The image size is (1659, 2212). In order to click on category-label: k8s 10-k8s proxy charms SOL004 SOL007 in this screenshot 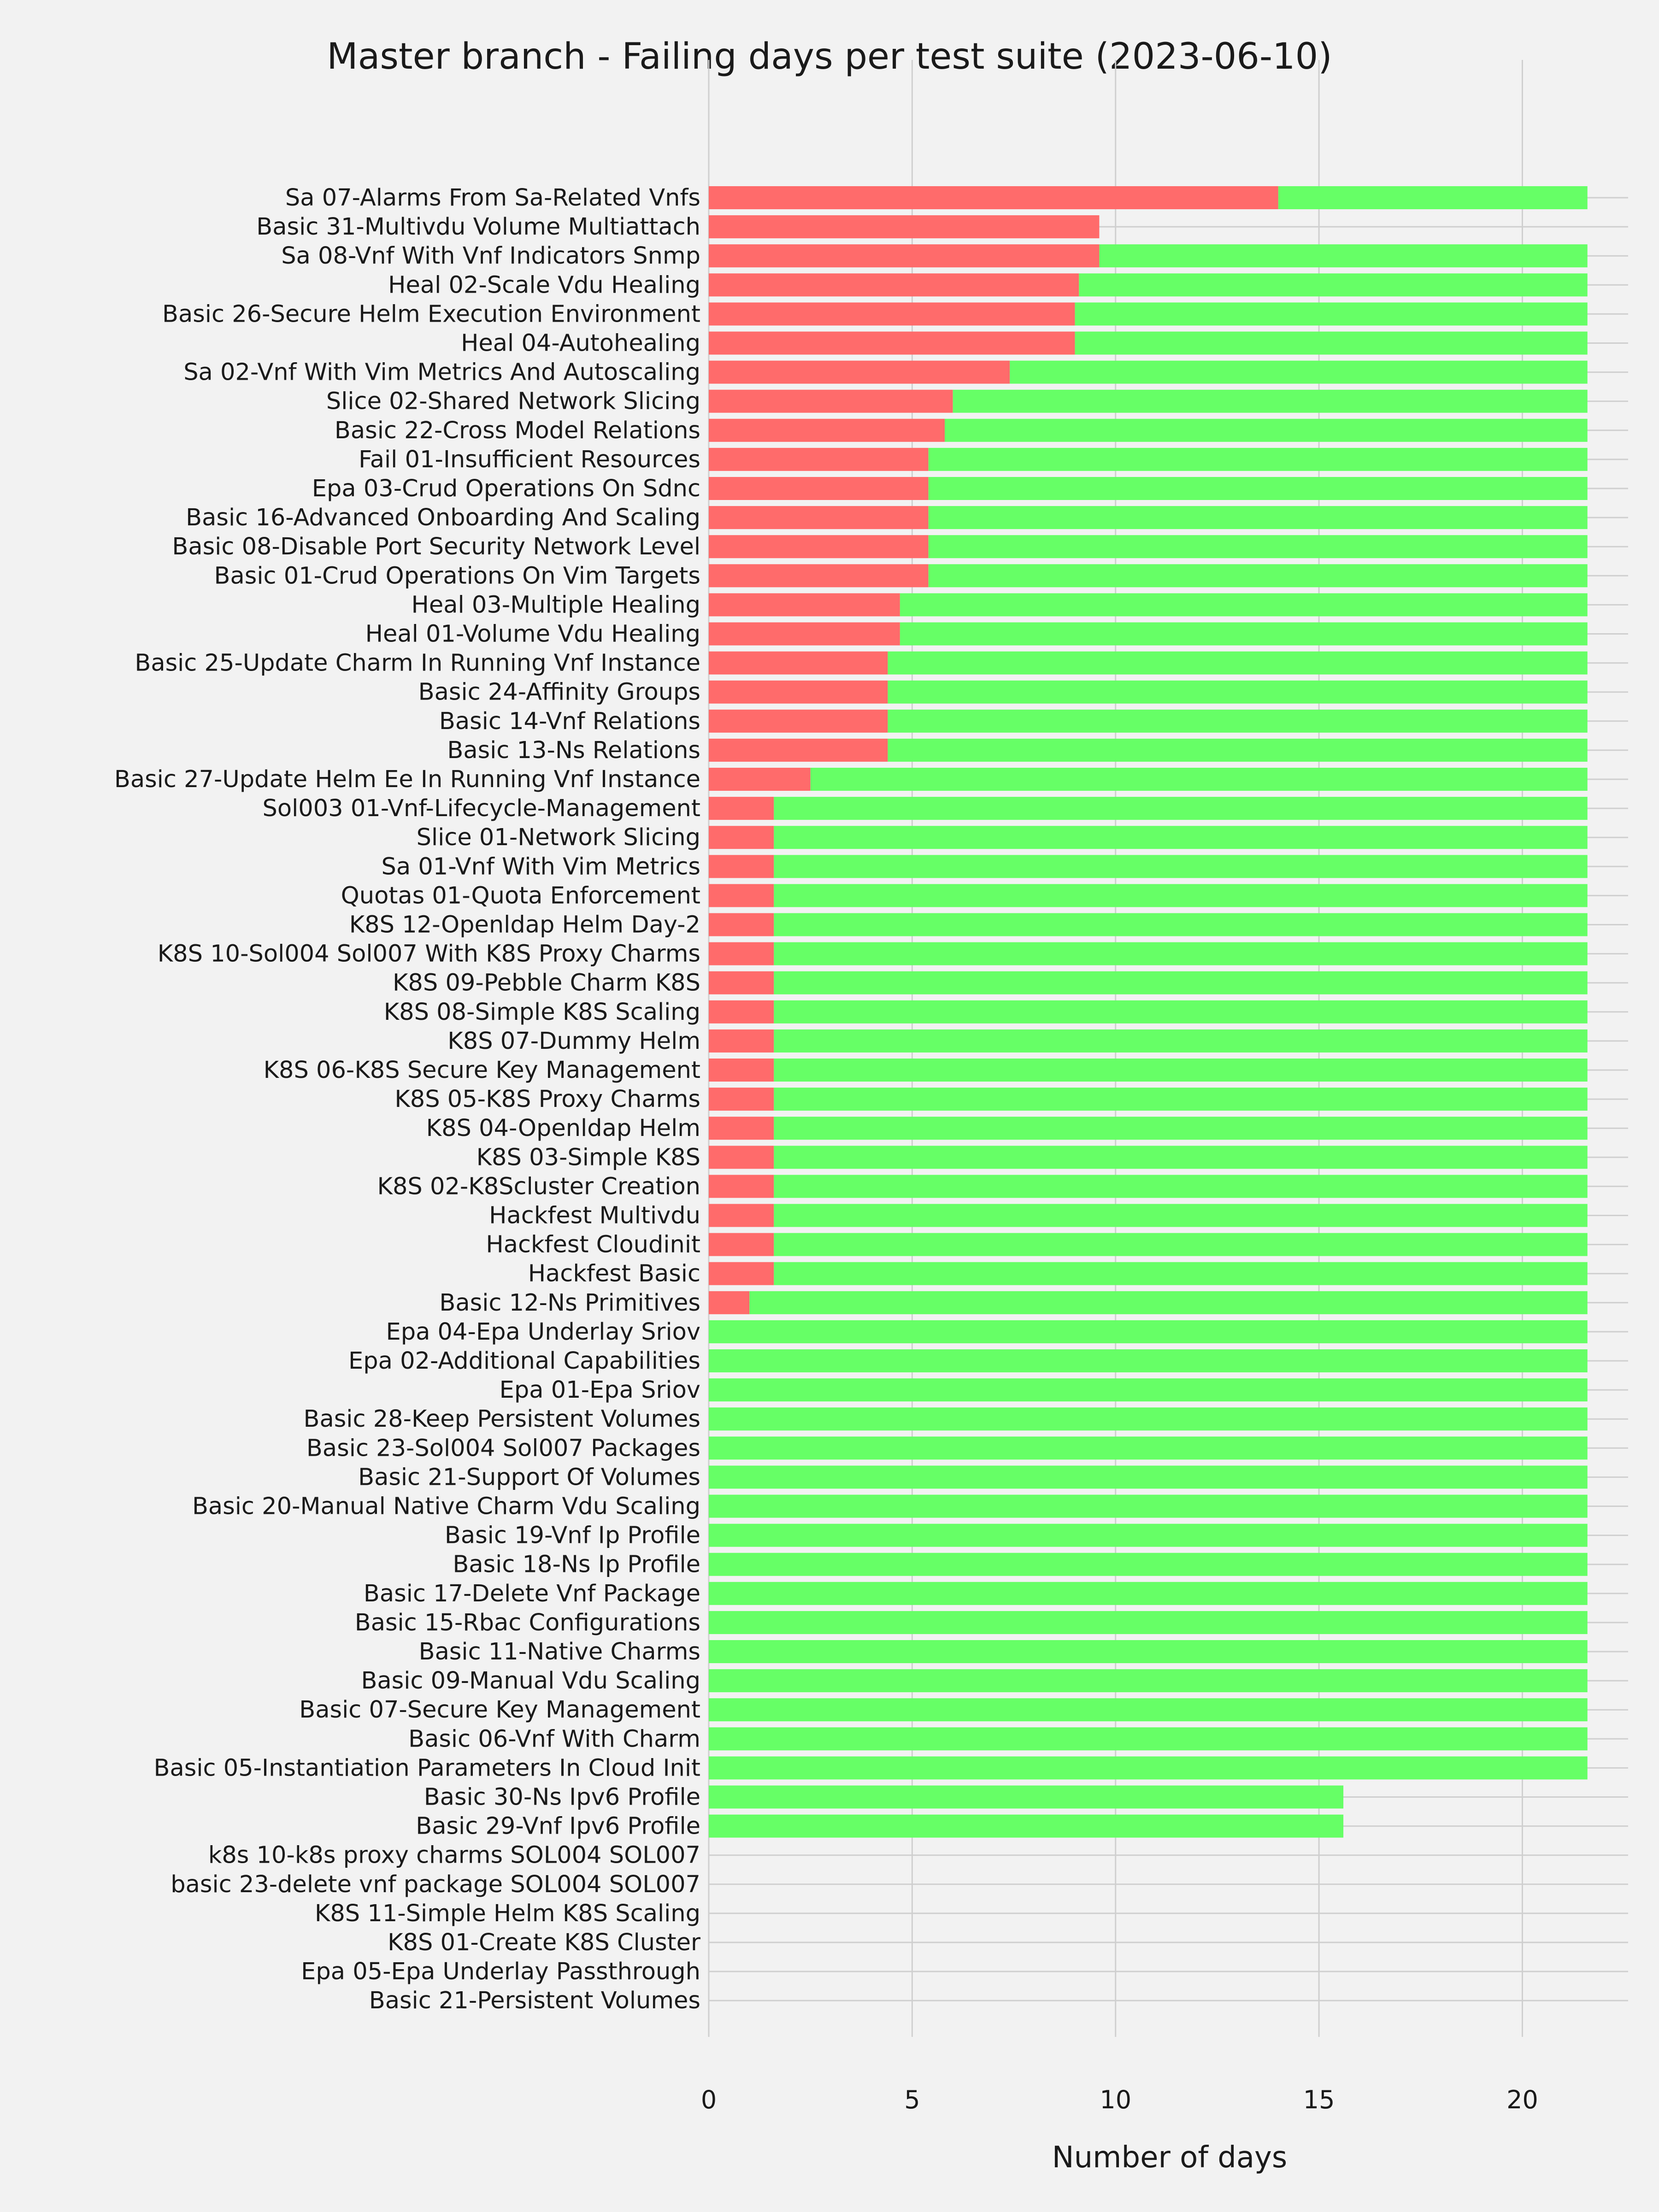, I will do `click(454, 1855)`.